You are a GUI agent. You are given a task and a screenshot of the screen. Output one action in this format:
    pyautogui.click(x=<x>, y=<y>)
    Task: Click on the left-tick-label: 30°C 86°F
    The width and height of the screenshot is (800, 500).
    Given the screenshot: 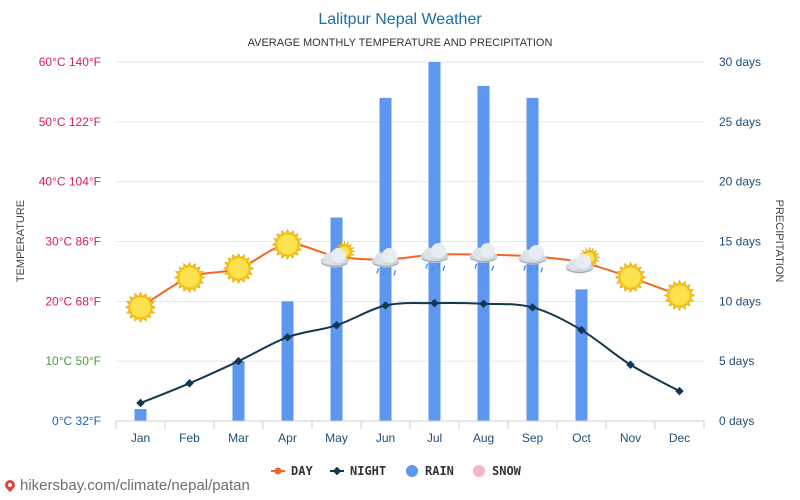 What is the action you would take?
    pyautogui.click(x=73, y=242)
    